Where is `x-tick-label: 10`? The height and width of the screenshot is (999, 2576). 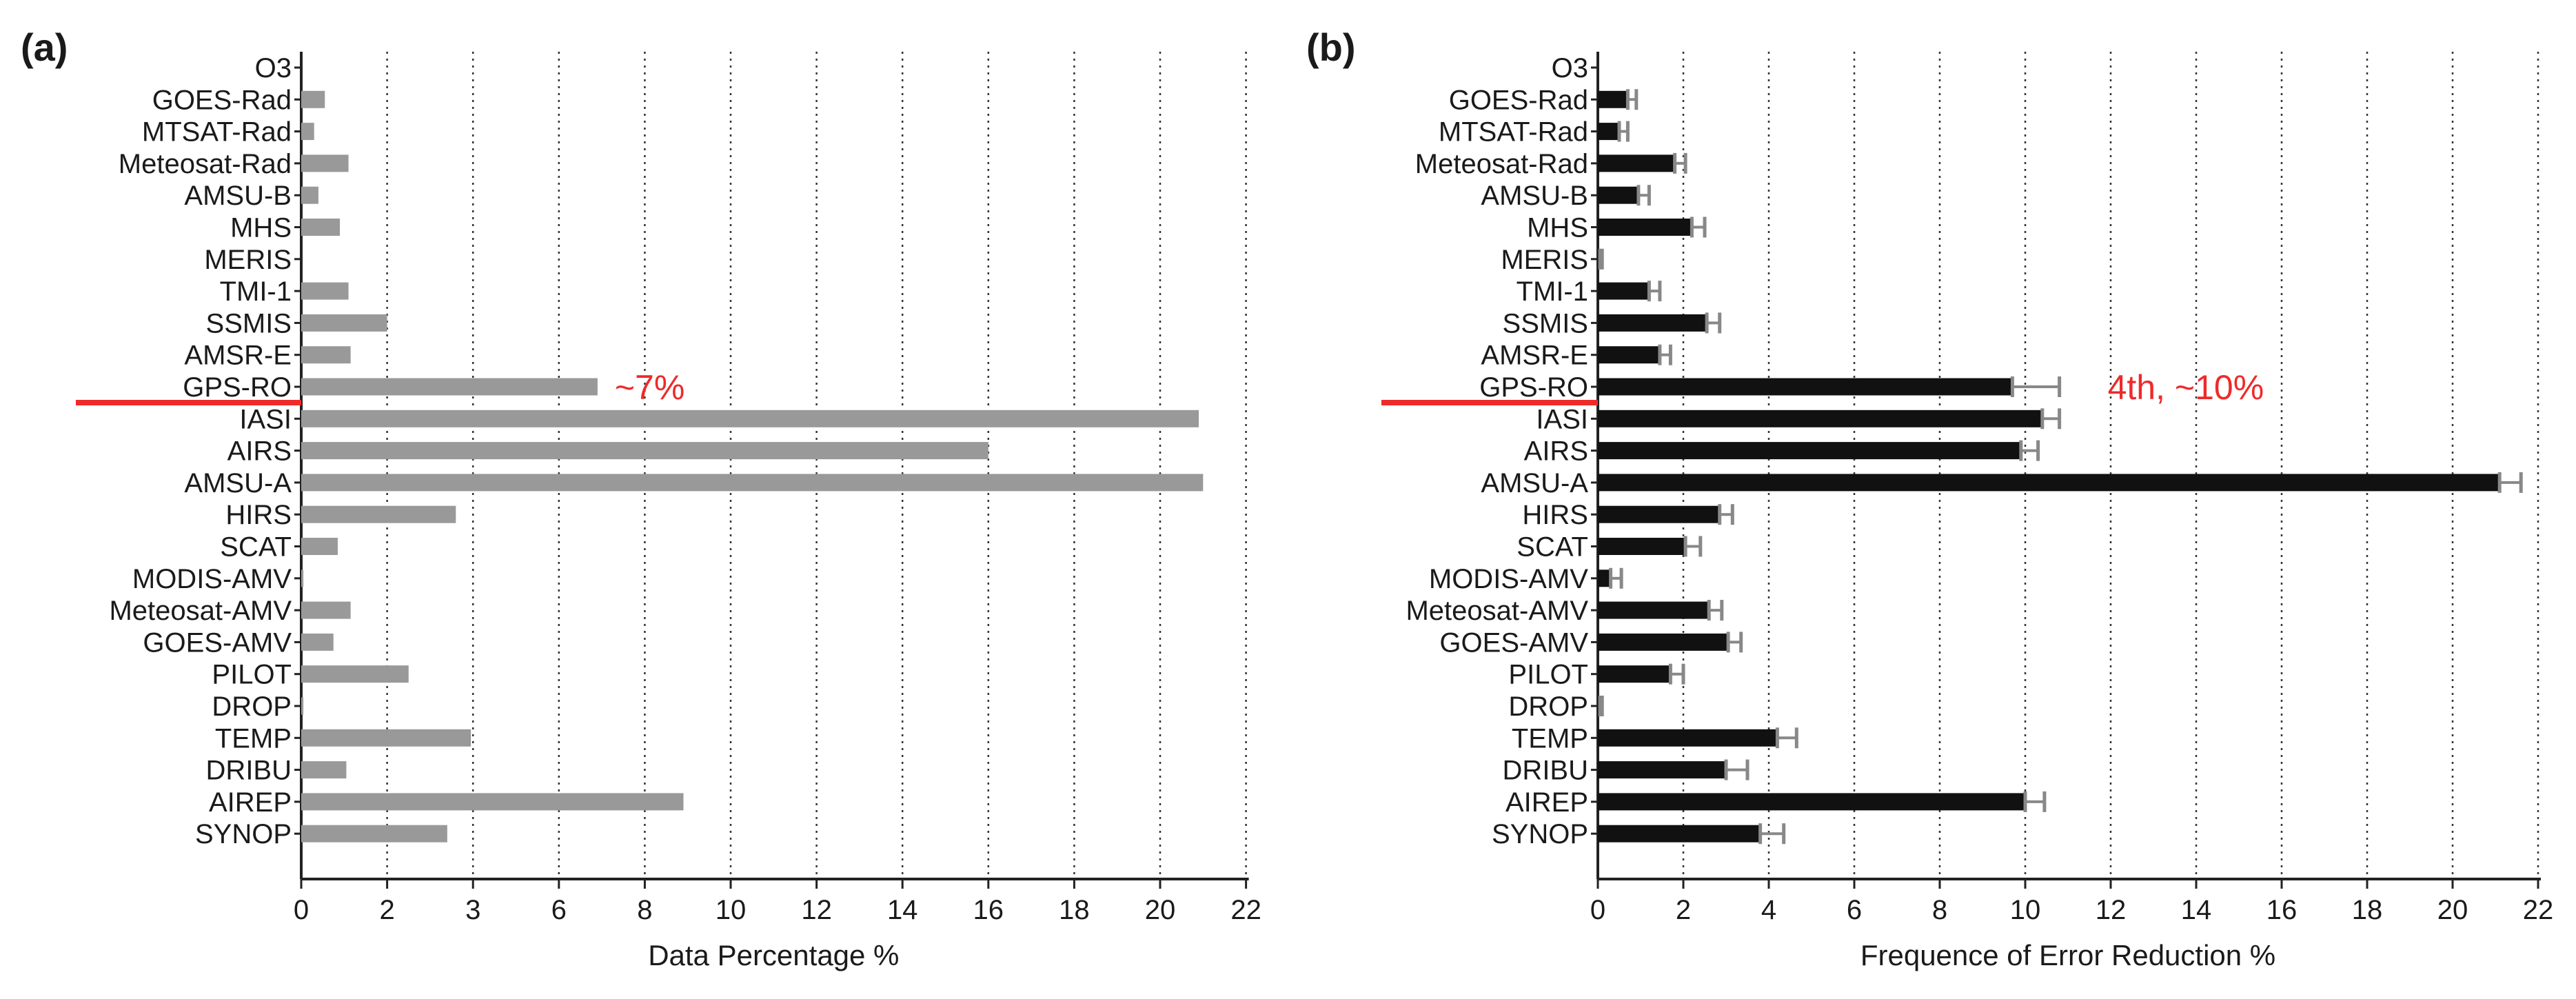
x-tick-label: 10 is located at coordinates (731, 910).